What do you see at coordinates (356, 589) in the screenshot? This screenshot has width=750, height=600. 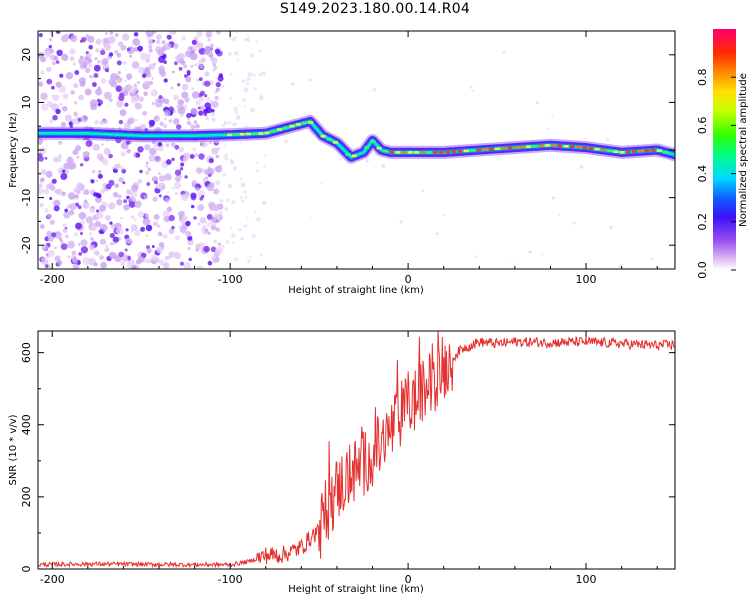 I see `snr-x-axis-label: Height of straight line (km)` at bounding box center [356, 589].